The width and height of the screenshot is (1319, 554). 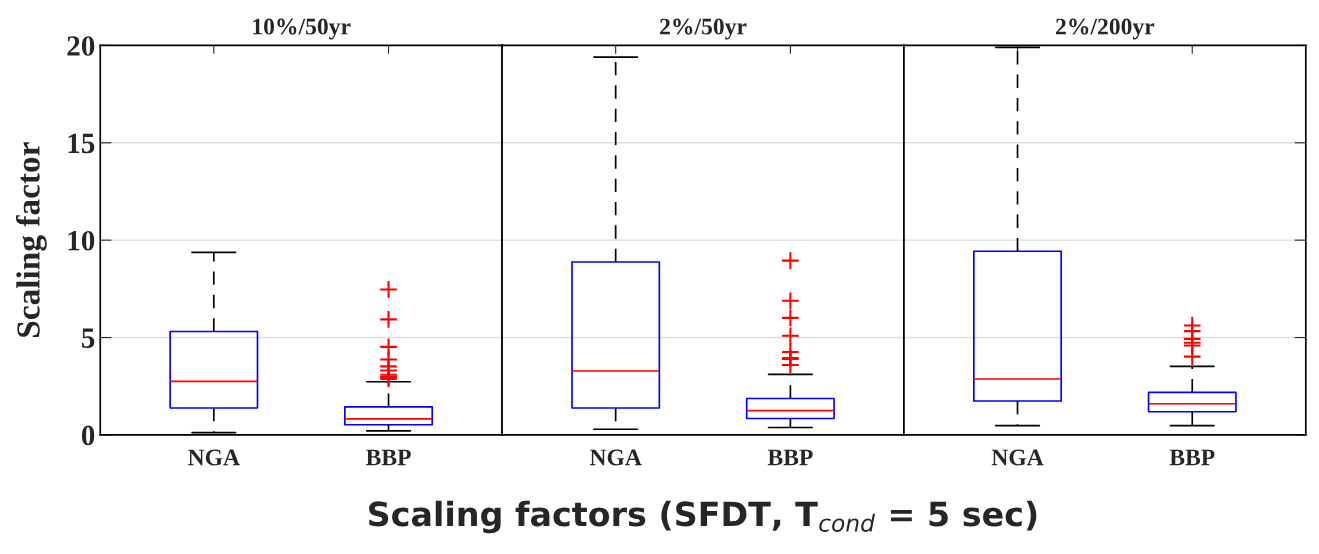 I want to click on y-tick-label: 15, so click(x=81, y=143).